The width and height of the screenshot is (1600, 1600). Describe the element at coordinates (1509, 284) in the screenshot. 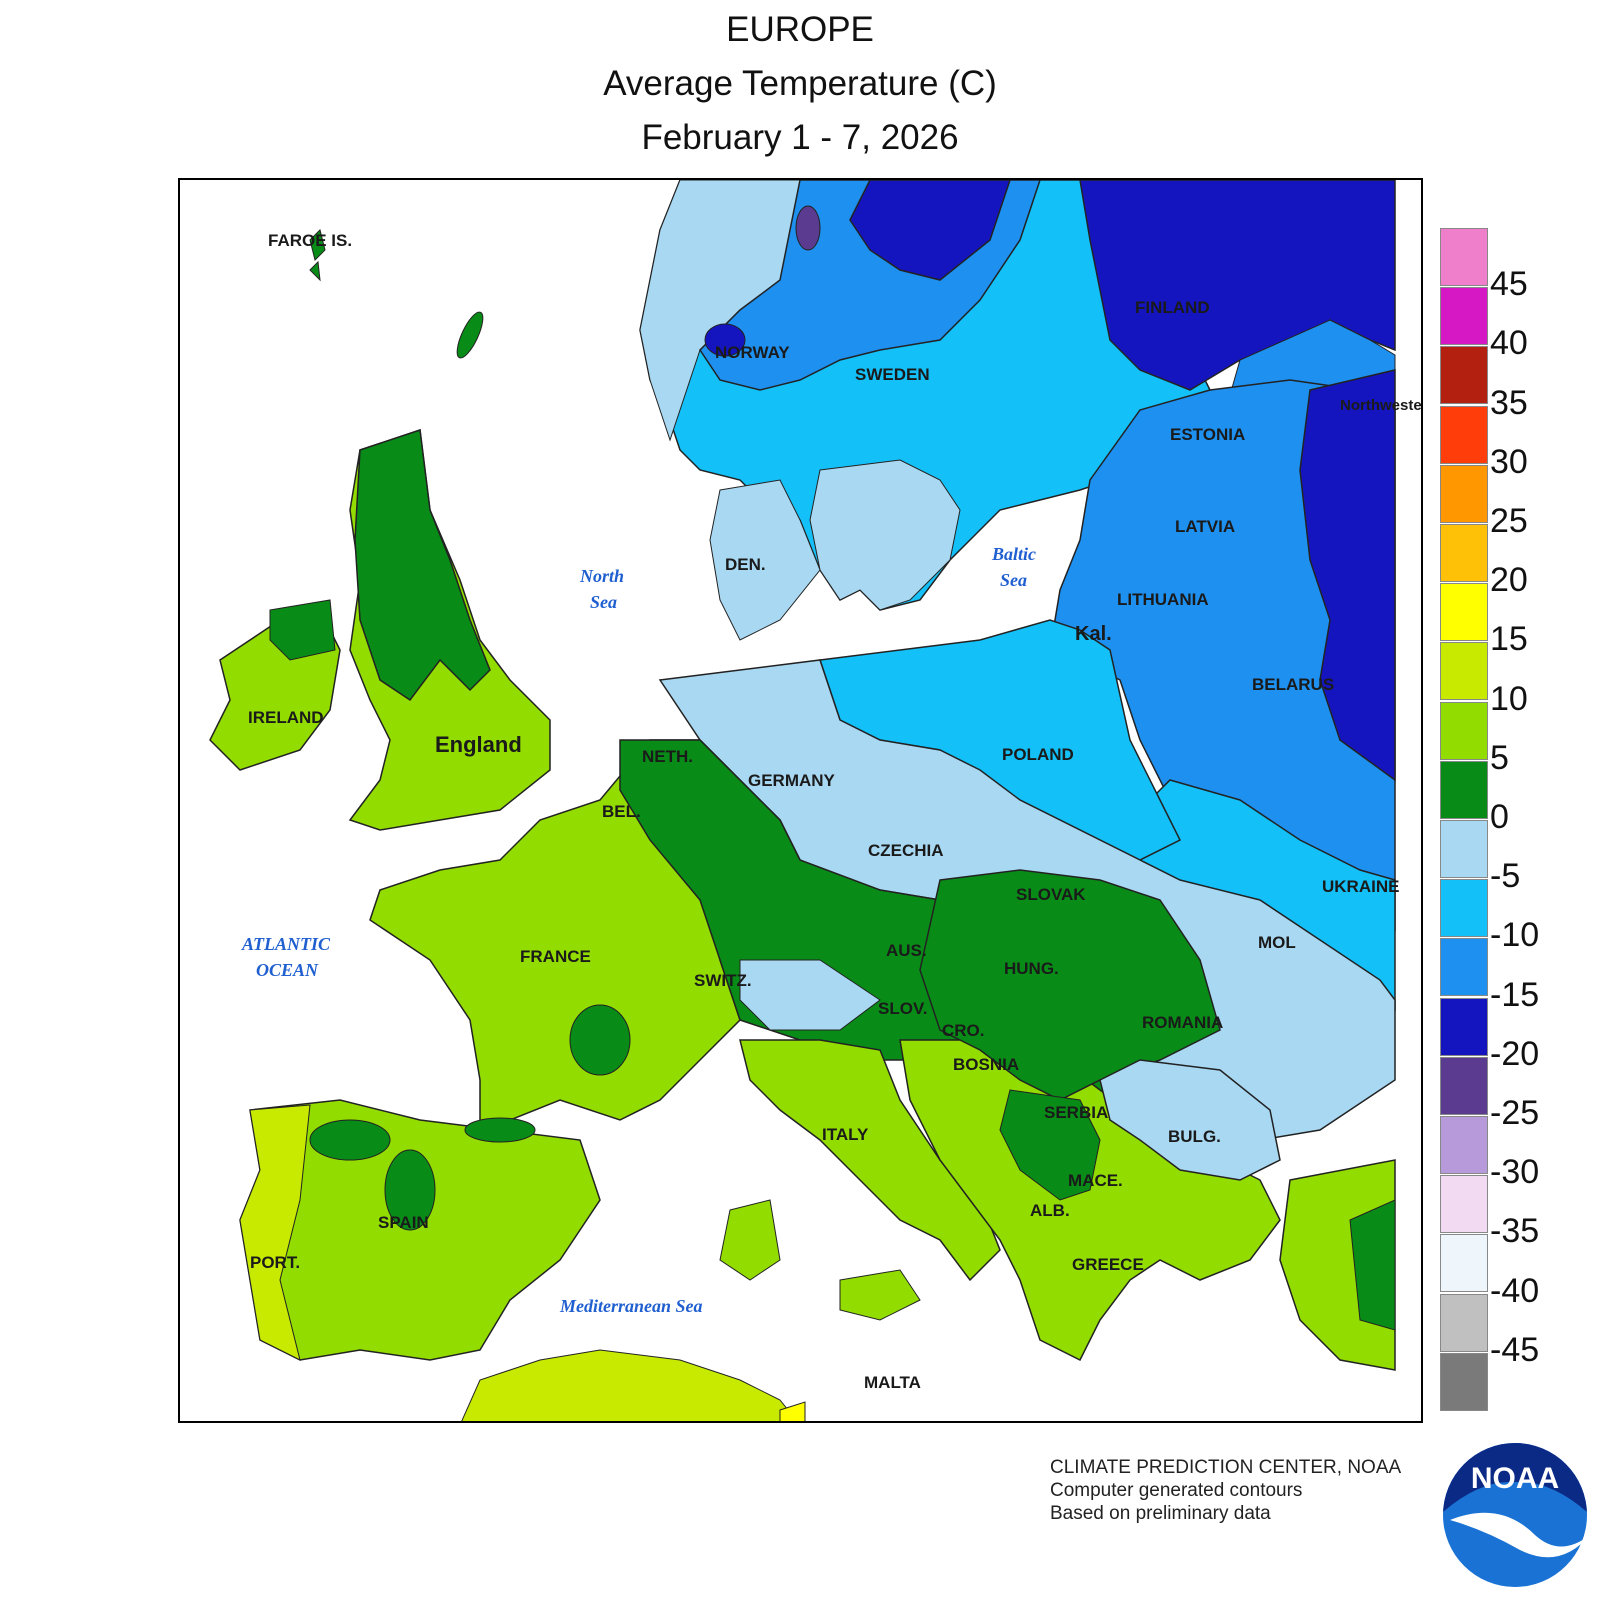

I see `legend-tick-label: 45` at that location.